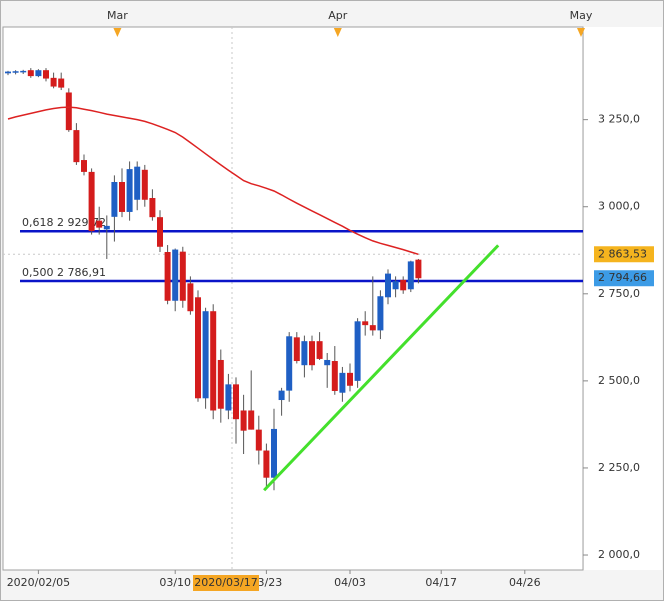  I want to click on level-label: 0,618 2 929,72, so click(64, 222).